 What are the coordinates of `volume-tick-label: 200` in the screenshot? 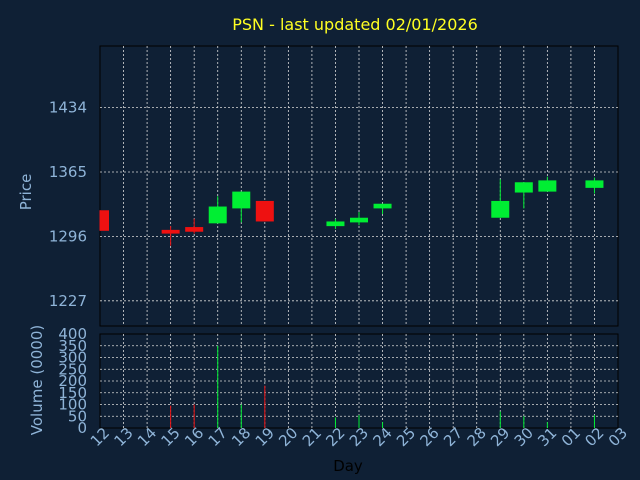 It's located at (72, 381).